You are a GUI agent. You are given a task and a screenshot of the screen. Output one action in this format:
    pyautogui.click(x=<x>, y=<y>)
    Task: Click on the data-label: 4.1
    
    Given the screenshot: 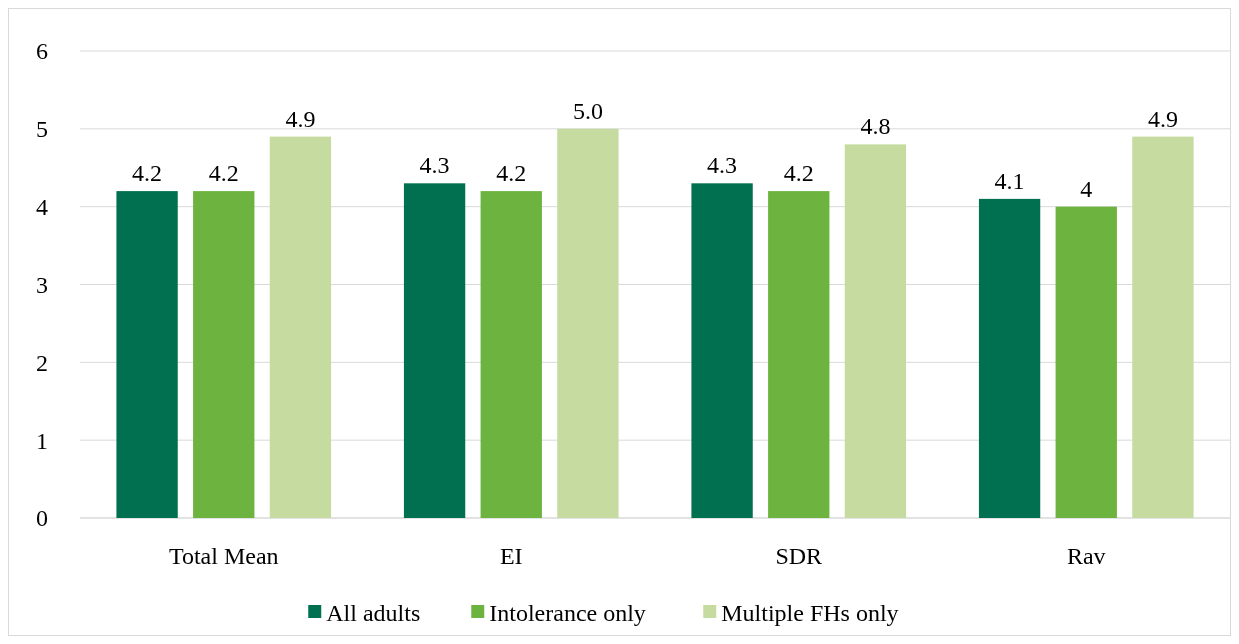 What is the action you would take?
    pyautogui.click(x=1009, y=180)
    